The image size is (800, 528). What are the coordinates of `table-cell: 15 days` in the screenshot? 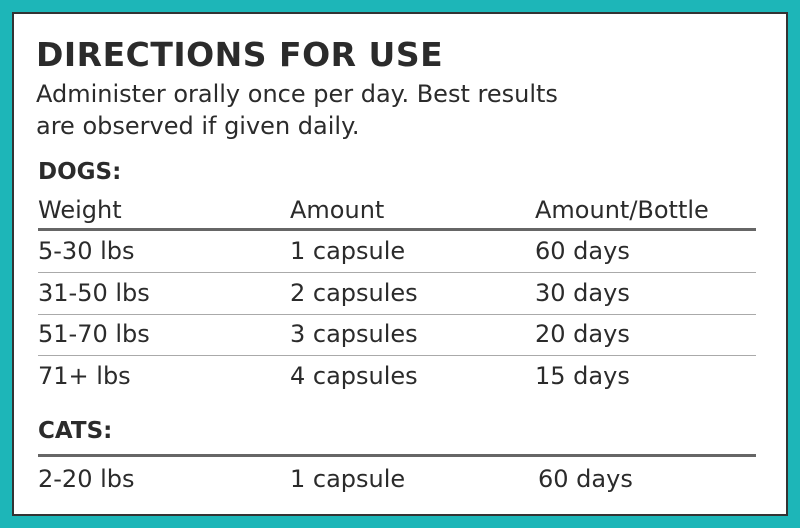 It's located at (582, 375).